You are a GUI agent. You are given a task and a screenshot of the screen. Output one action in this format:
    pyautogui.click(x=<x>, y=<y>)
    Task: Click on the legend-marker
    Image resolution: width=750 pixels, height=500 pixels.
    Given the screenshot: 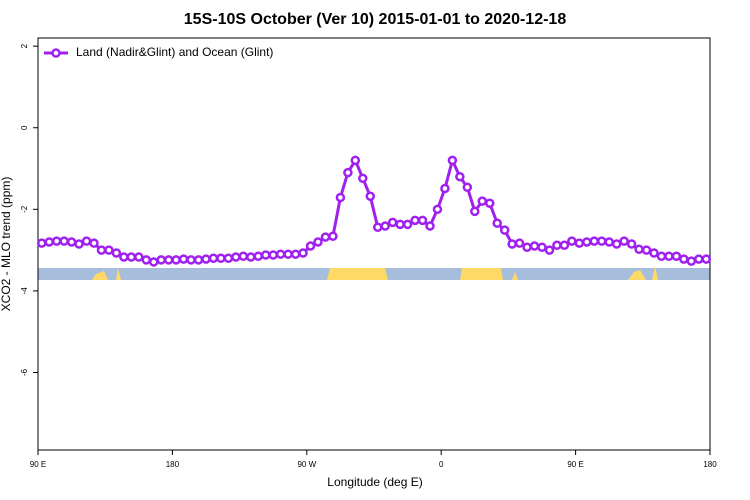 What is the action you would take?
    pyautogui.click(x=56, y=53)
    